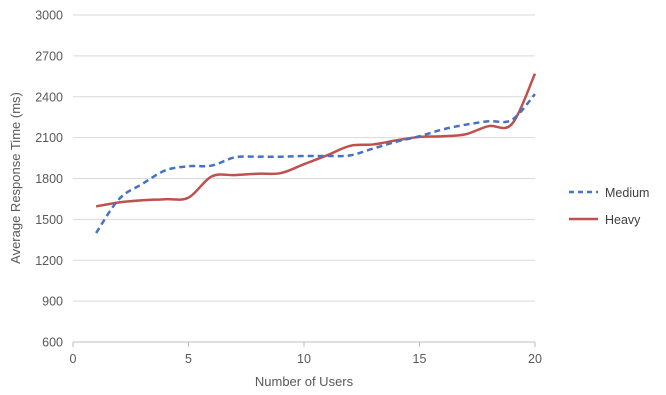 The height and width of the screenshot is (395, 666). What do you see at coordinates (49, 220) in the screenshot?
I see `y-tick-label-1500: 1500` at bounding box center [49, 220].